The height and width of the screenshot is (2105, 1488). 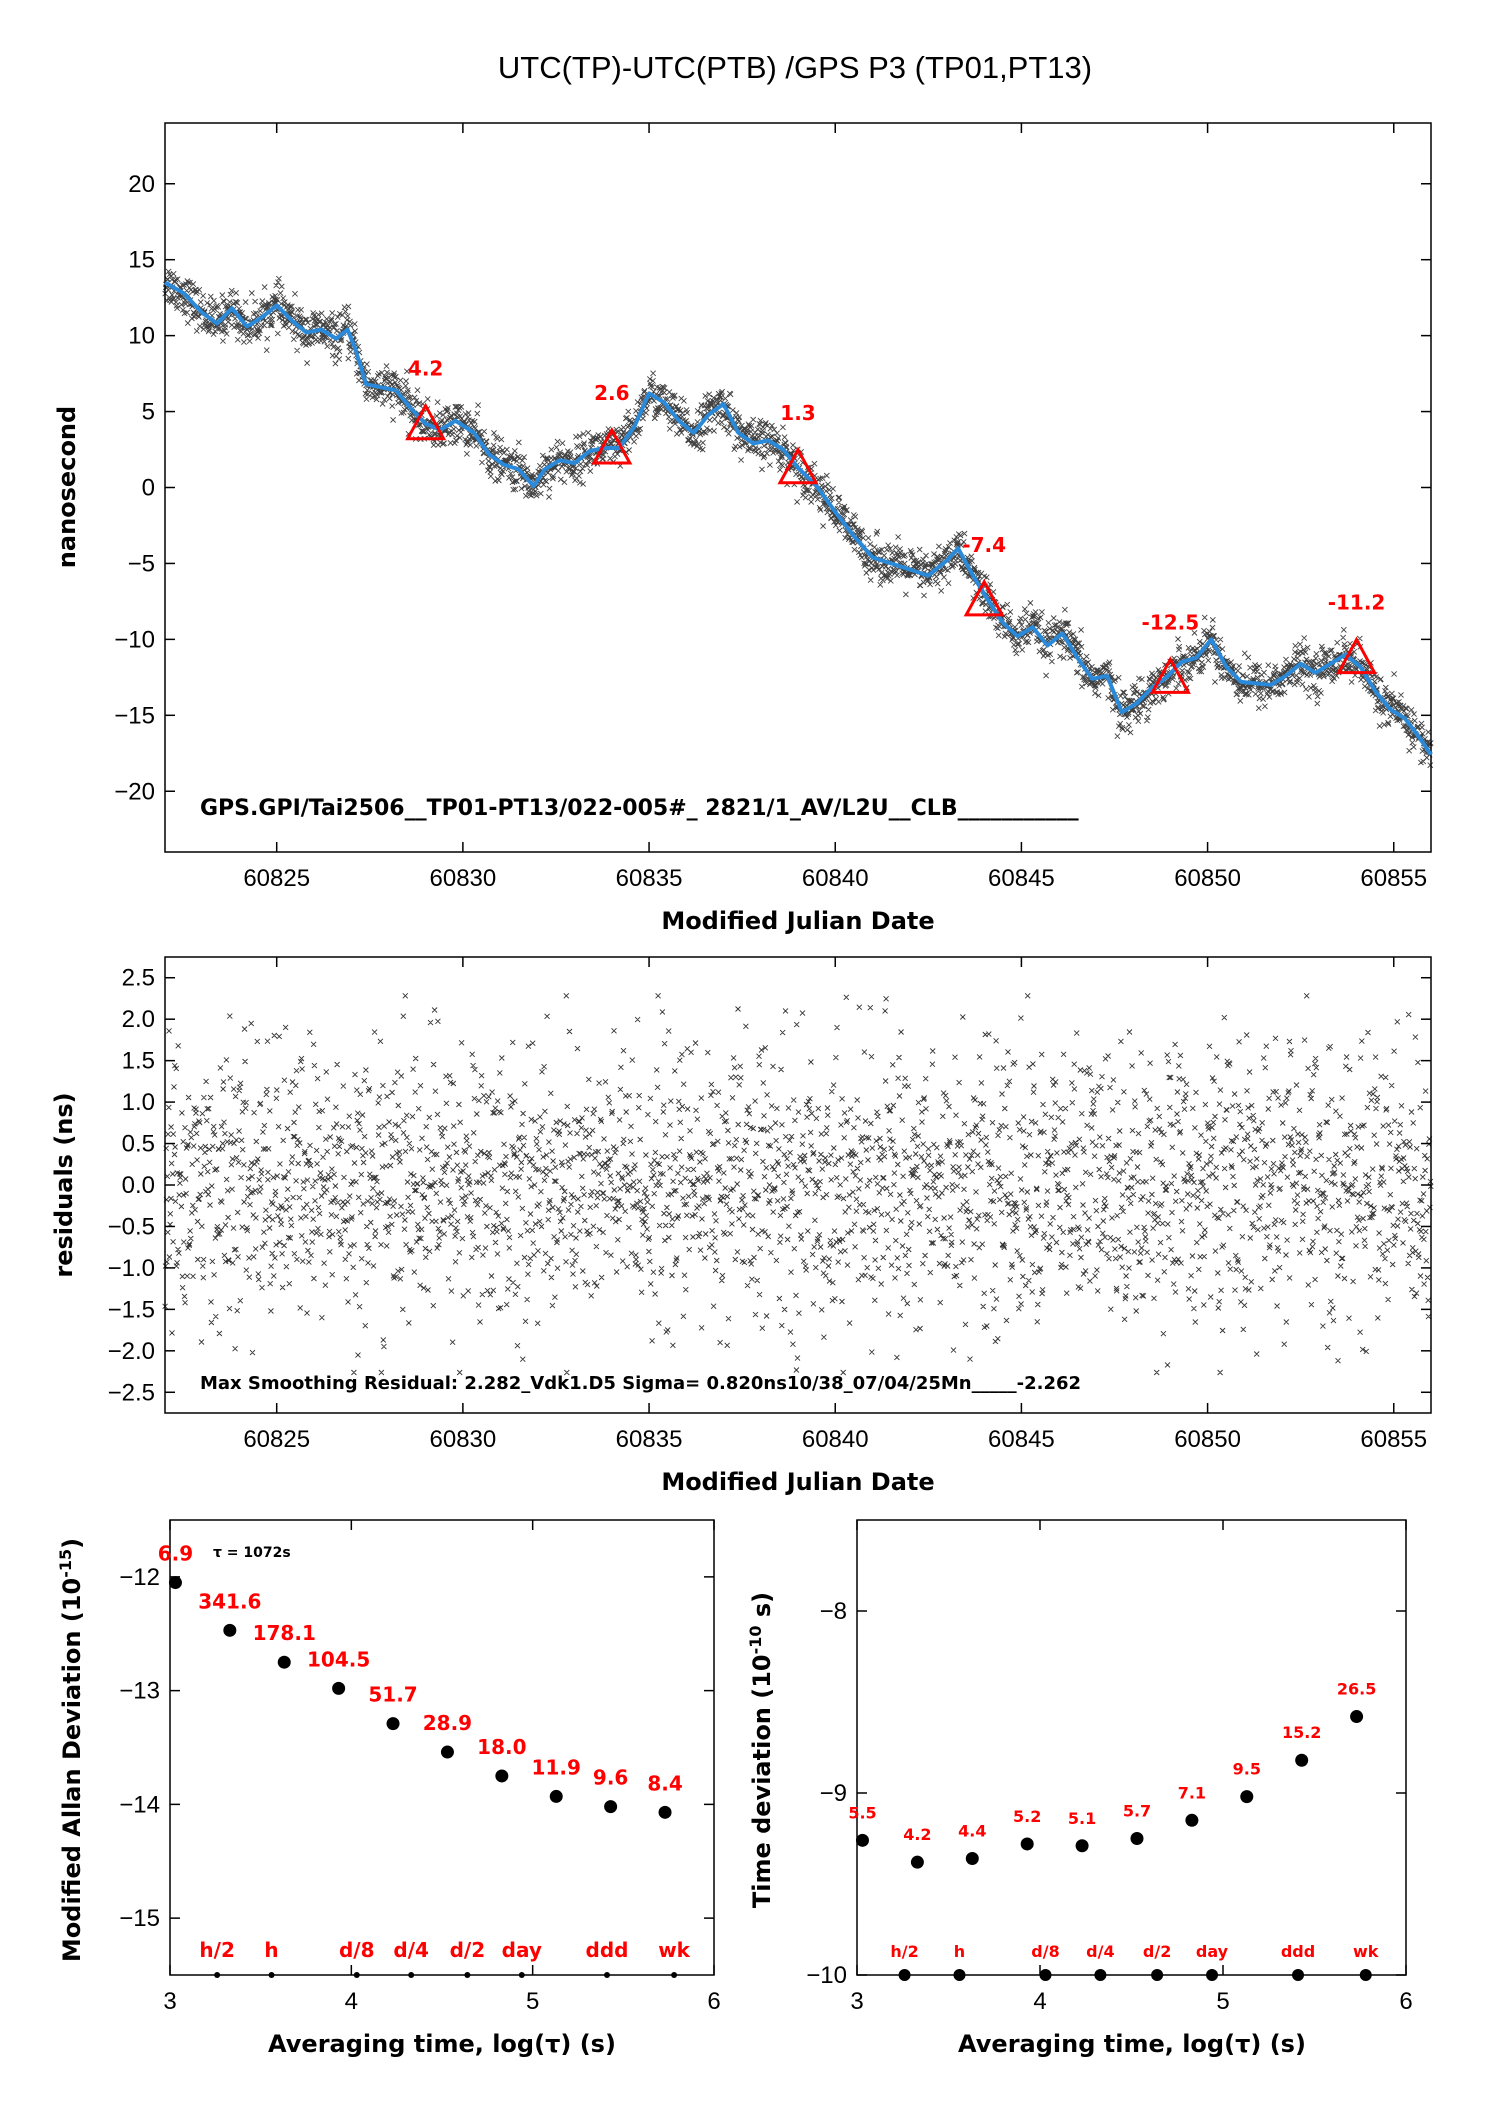 I want to click on x-tick-label: 6, so click(x=713, y=2001).